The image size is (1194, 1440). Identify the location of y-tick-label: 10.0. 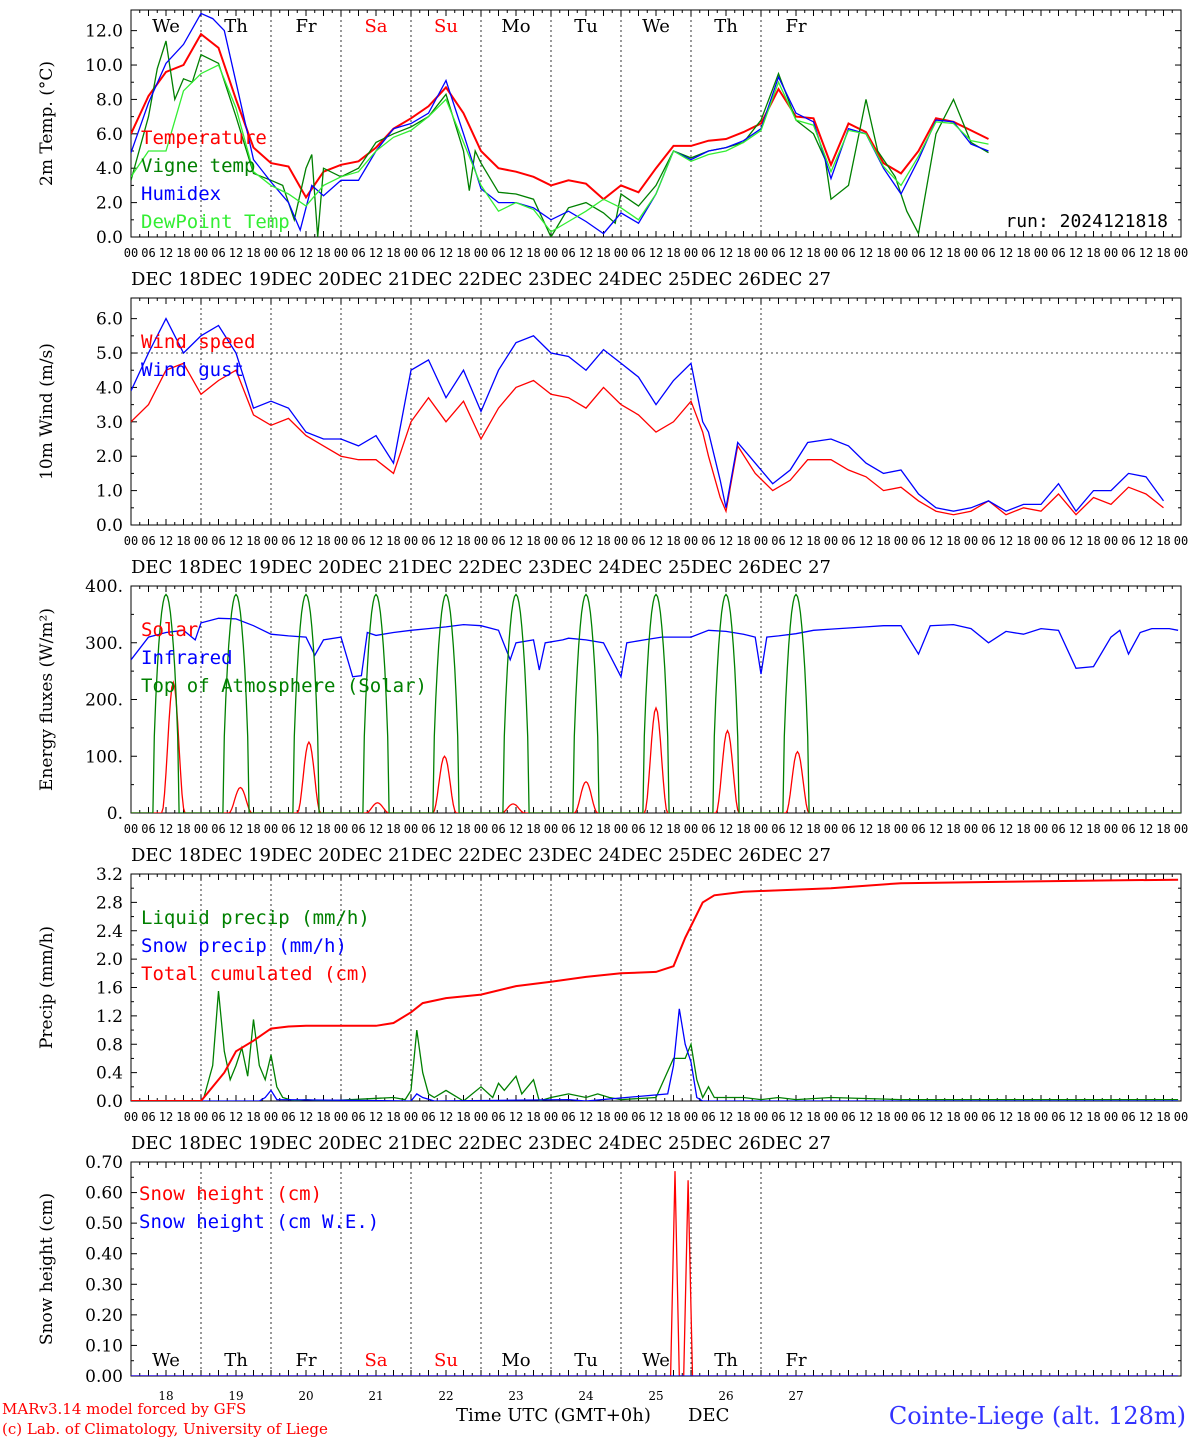
(104, 66).